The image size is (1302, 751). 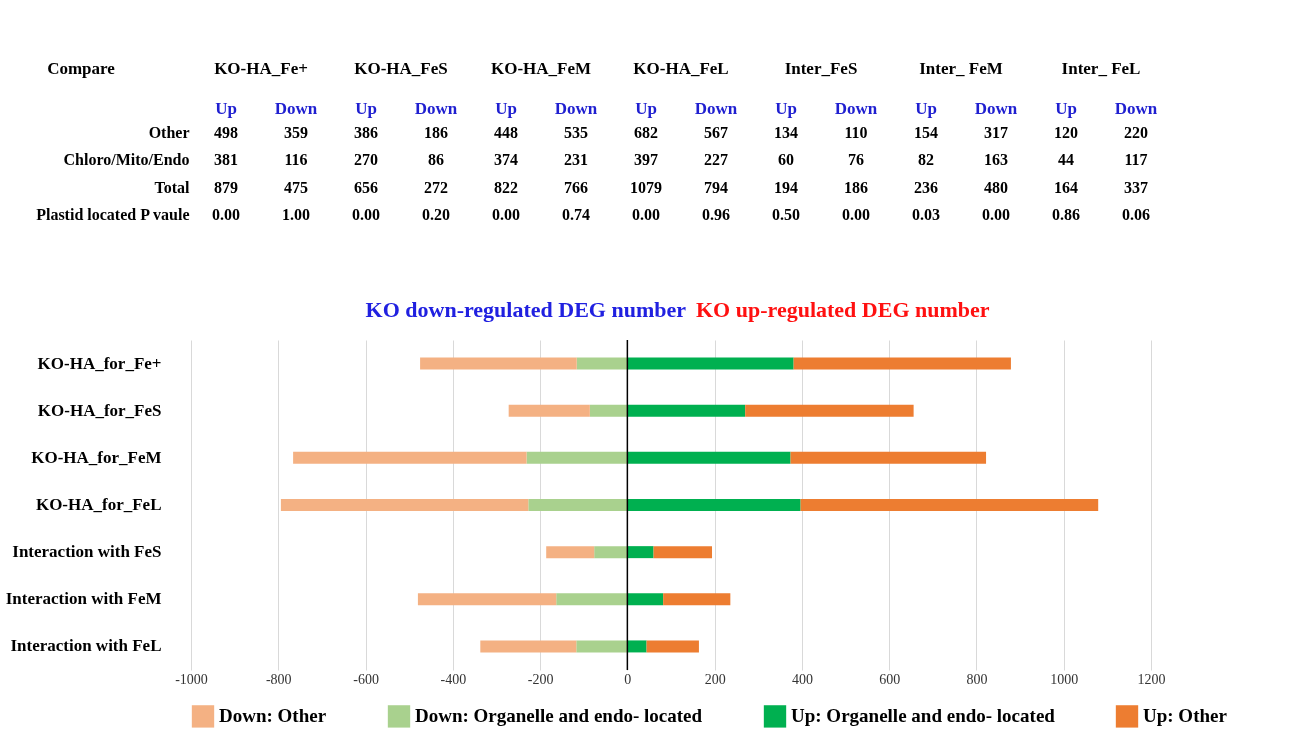 What do you see at coordinates (453, 679) in the screenshot?
I see `x-tick-label: -400` at bounding box center [453, 679].